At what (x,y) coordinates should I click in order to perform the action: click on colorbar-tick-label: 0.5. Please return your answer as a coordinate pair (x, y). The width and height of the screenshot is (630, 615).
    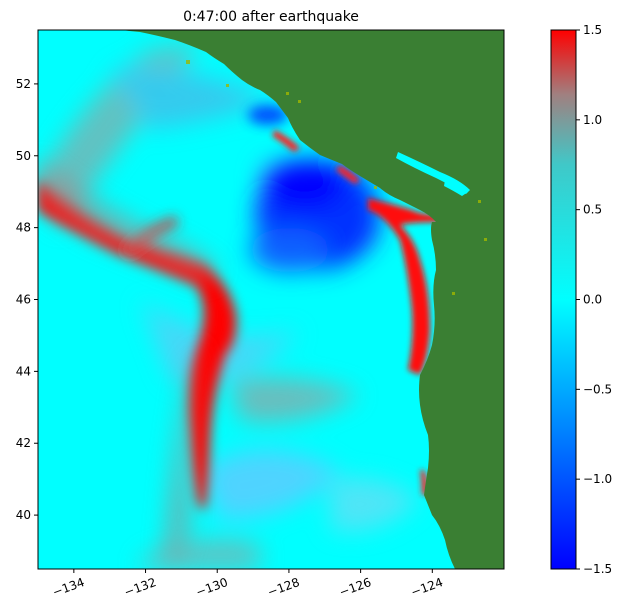
    Looking at the image, I should click on (592, 210).